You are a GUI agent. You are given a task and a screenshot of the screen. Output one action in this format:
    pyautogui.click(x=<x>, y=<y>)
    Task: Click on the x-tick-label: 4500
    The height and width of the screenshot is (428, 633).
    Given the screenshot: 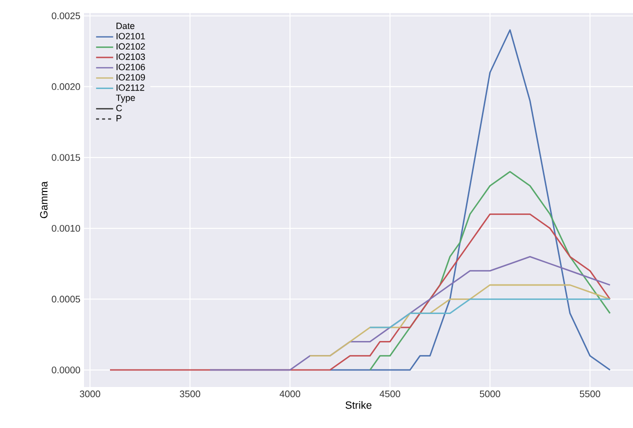 What is the action you would take?
    pyautogui.click(x=390, y=394)
    